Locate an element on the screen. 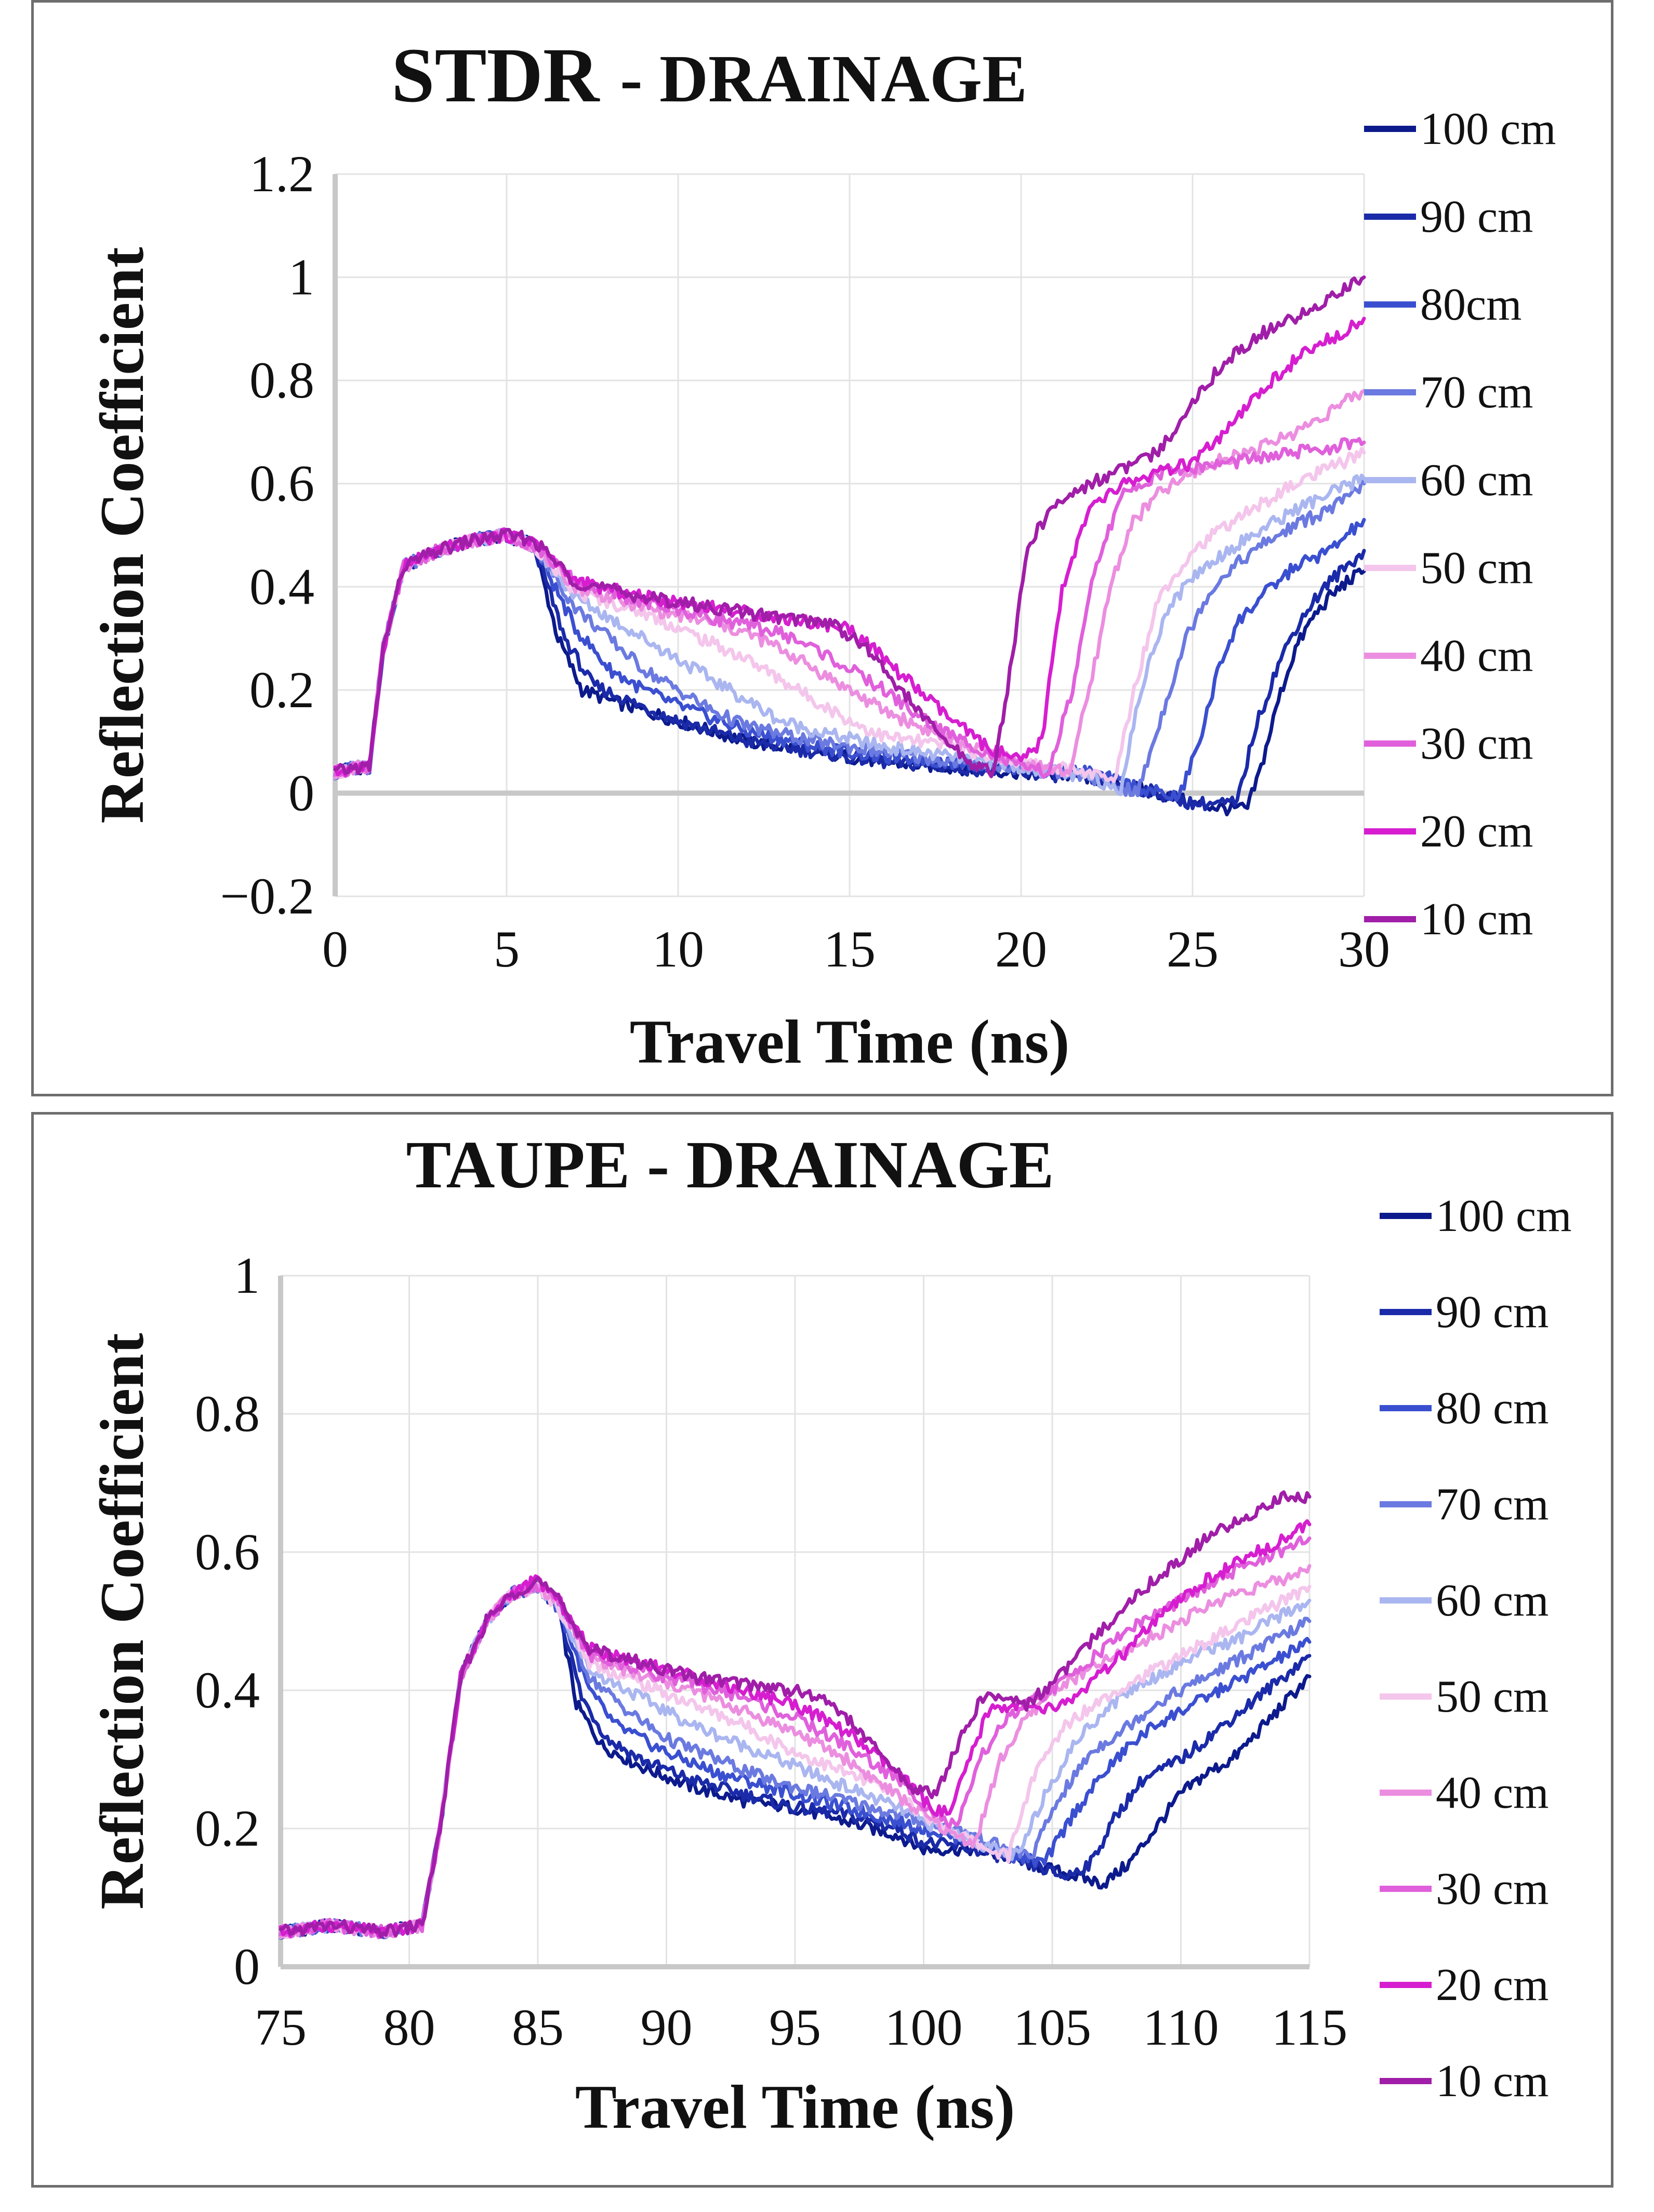 Image resolution: width=1654 pixels, height=2212 pixels. x-tick-label: 75 is located at coordinates (281, 2027).